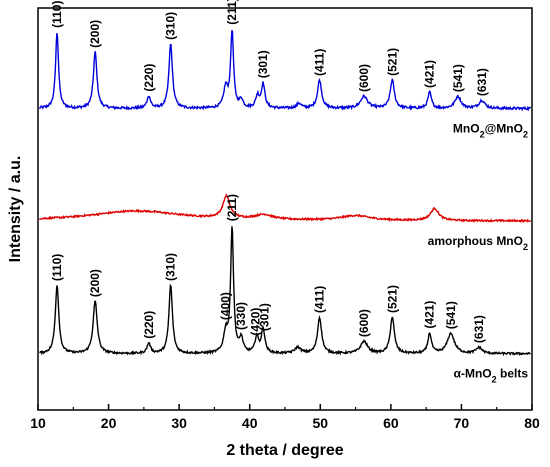  I want to click on x-tick-label: 50, so click(320, 423).